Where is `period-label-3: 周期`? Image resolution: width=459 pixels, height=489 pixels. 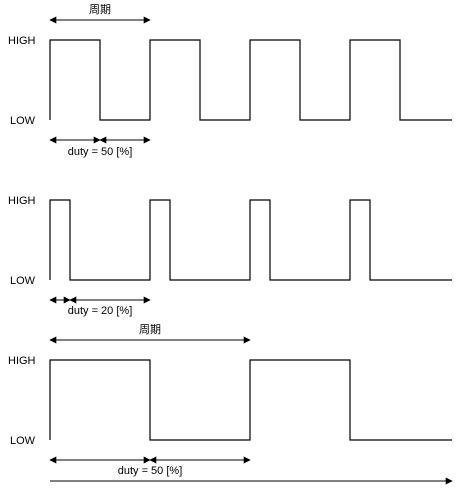
period-label-3: 周期 is located at coordinates (150, 329).